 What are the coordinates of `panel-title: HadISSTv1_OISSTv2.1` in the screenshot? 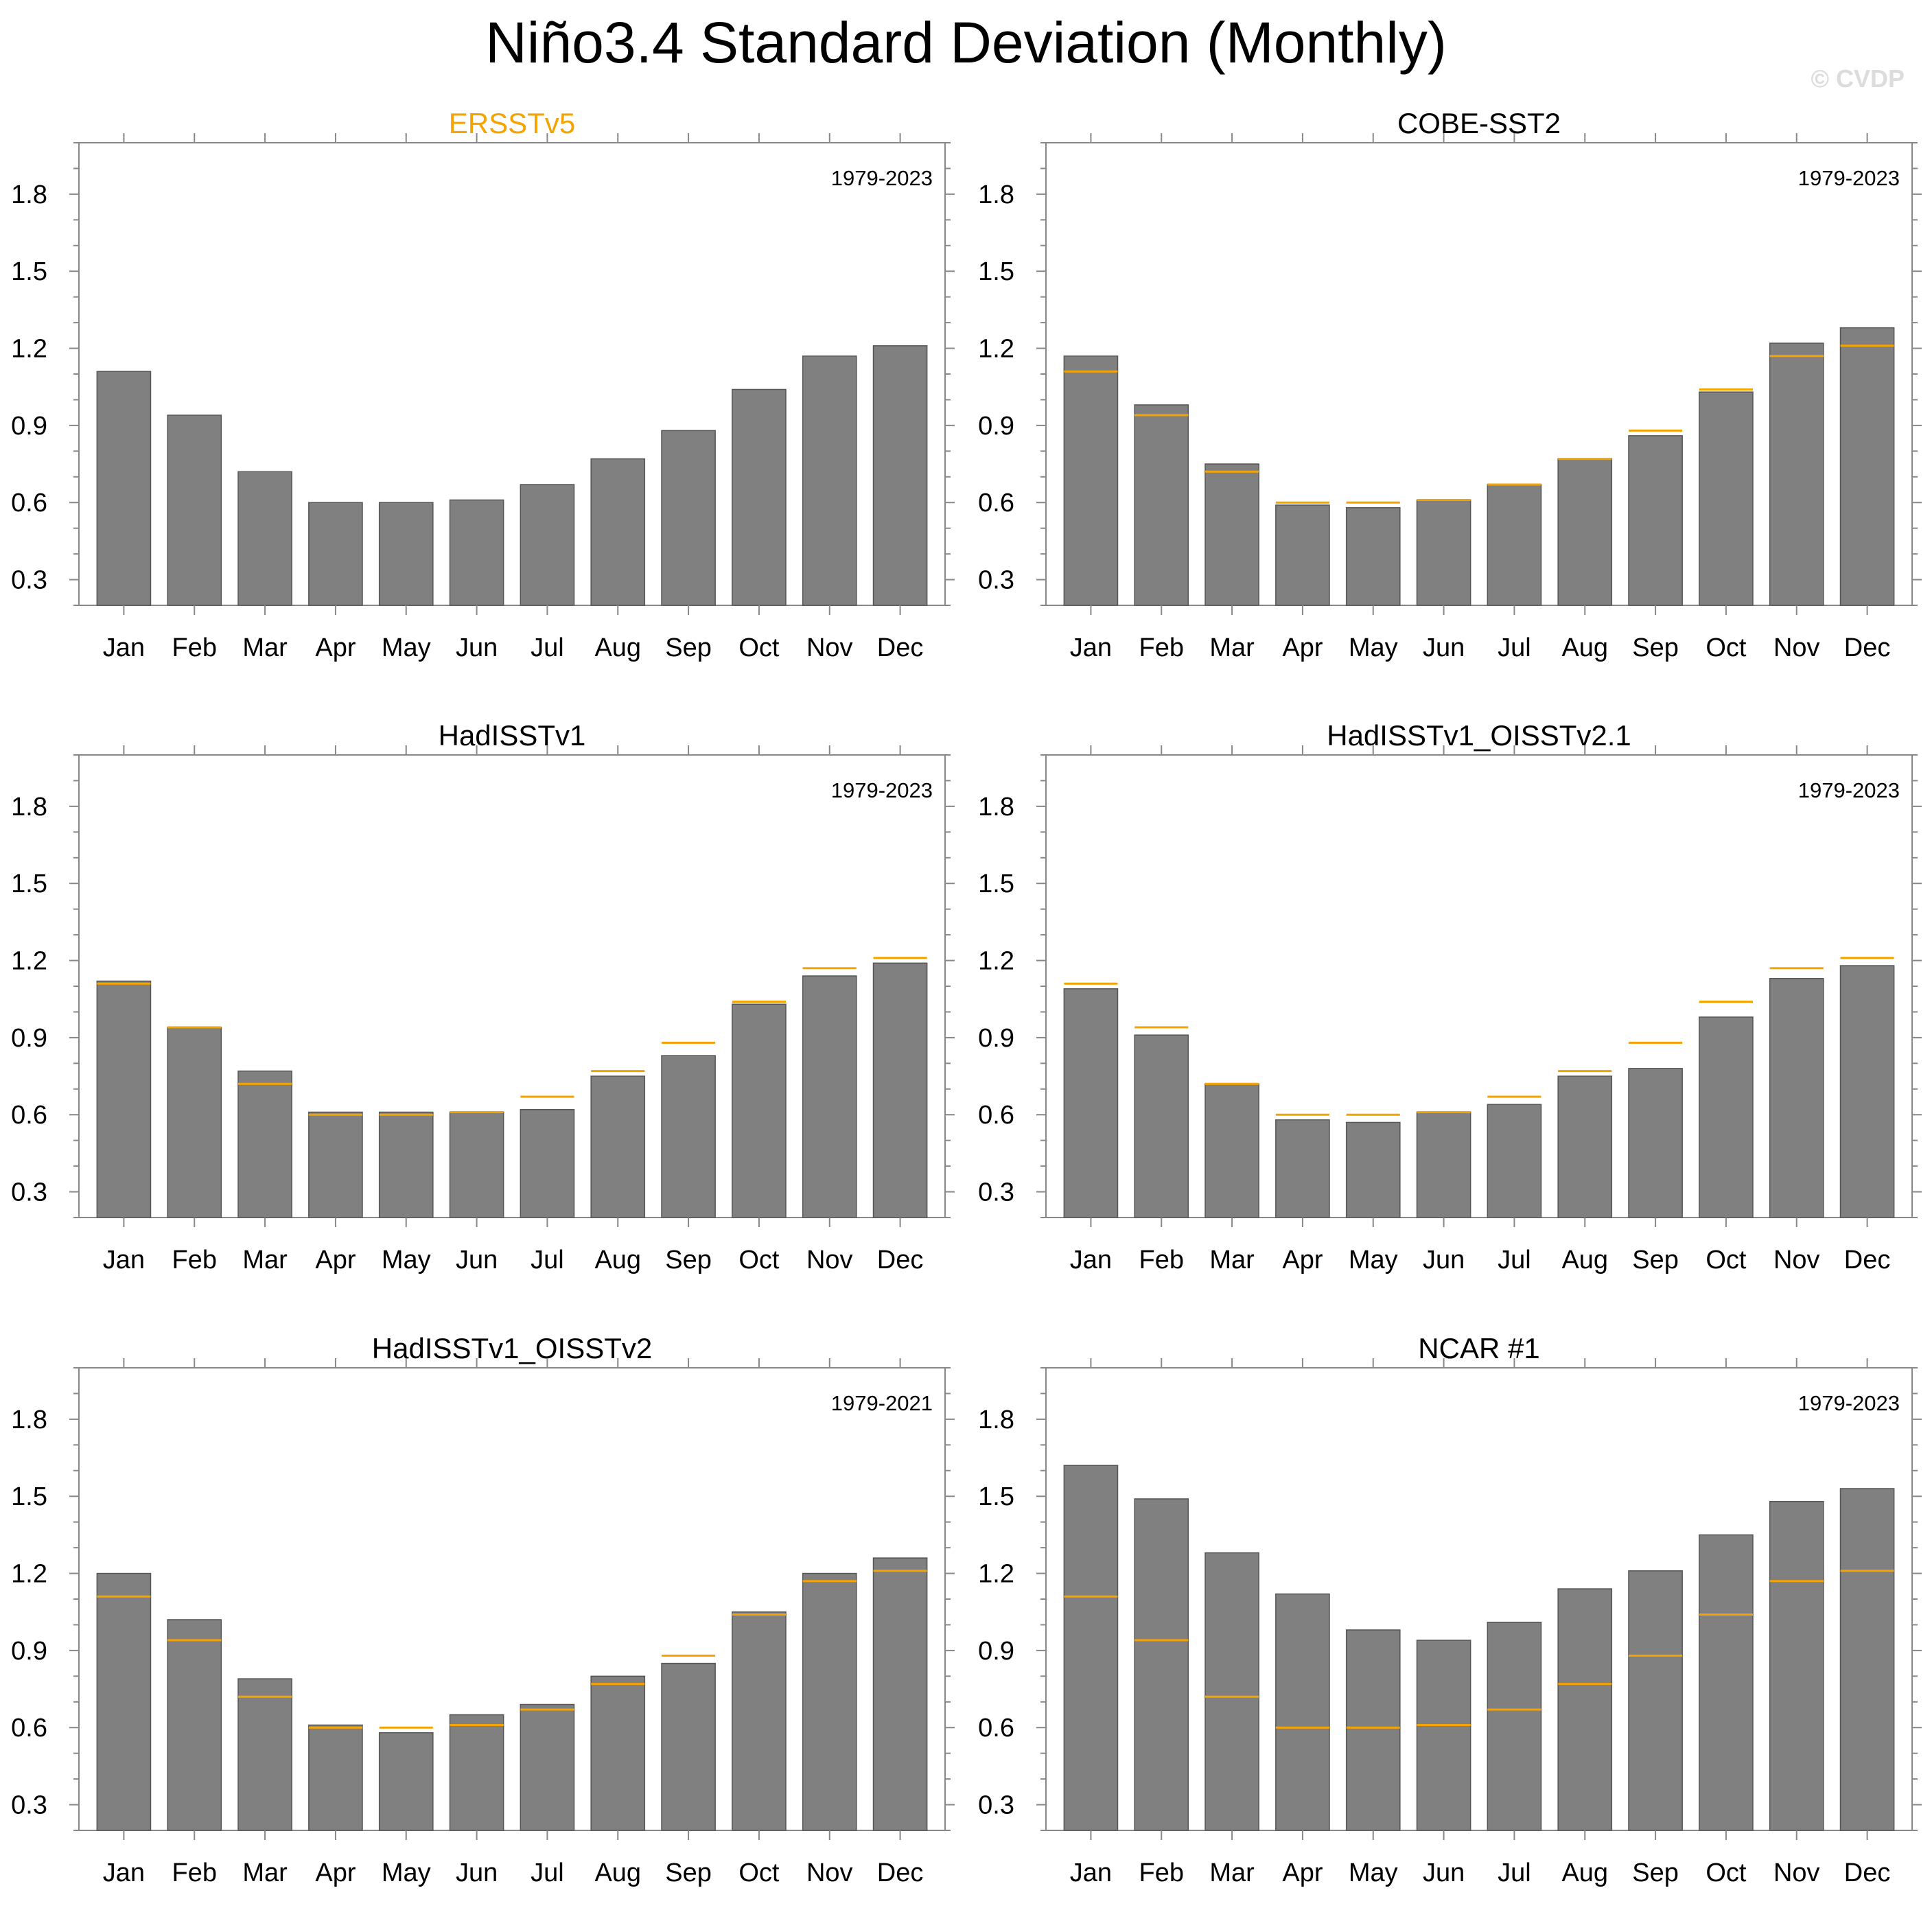 It's located at (1479, 735).